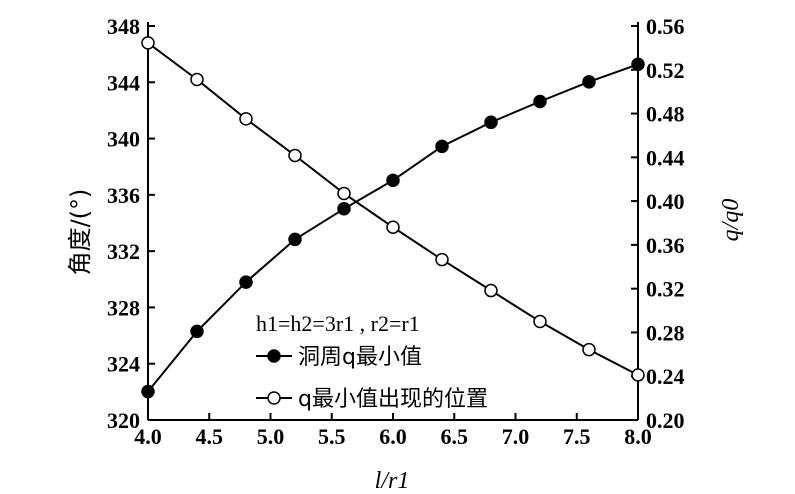 The width and height of the screenshot is (795, 494). I want to click on x-axis-title: l/r1, so click(392, 481).